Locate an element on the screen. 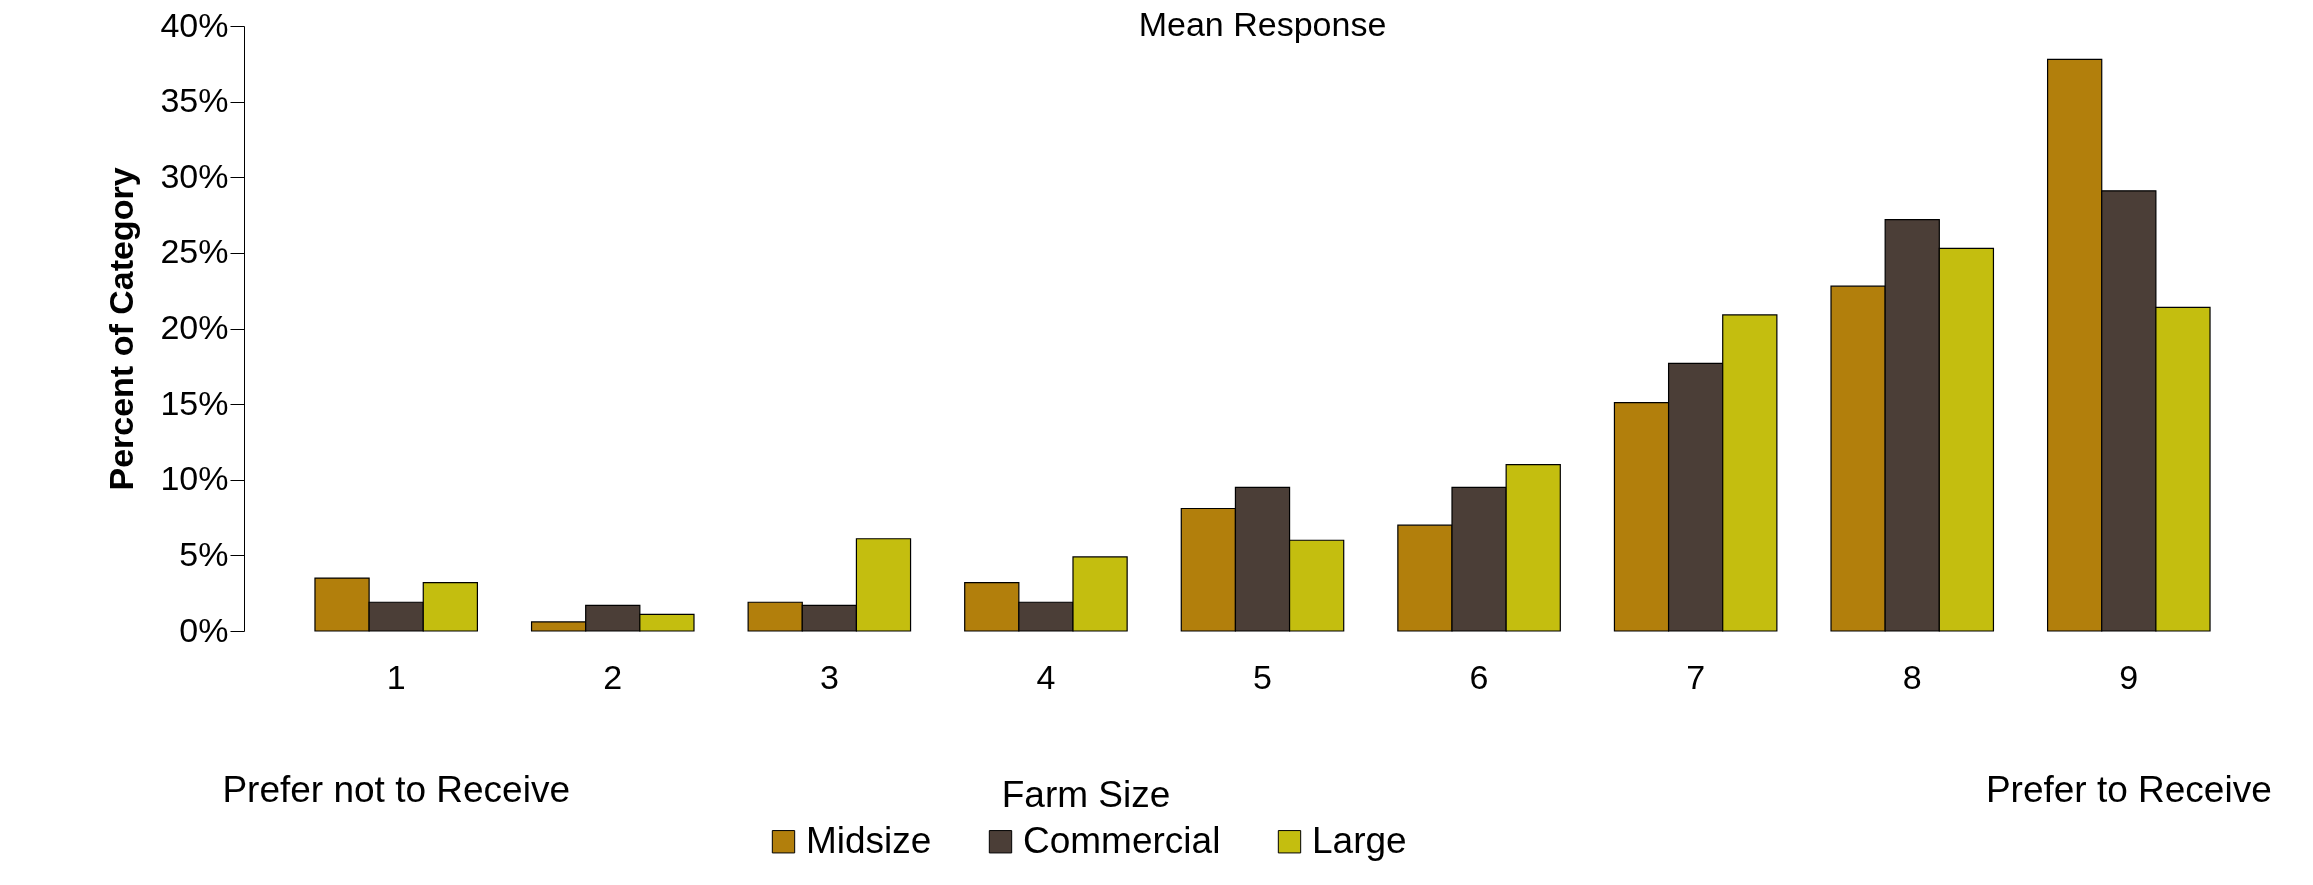 Image resolution: width=2313 pixels, height=885 pixels. legend-label: Large is located at coordinates (1359, 840).